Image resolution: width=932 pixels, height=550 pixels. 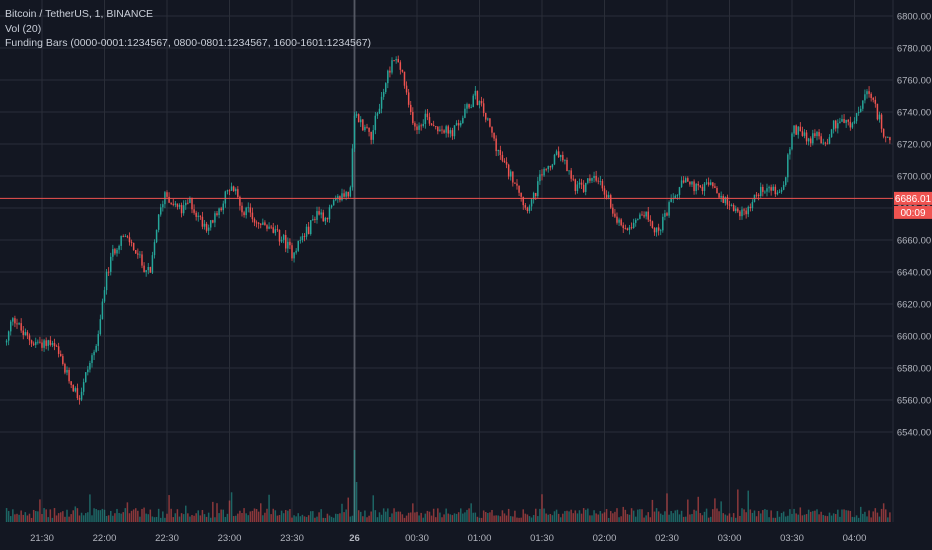 I want to click on time-tick-label: 26, so click(x=354, y=538).